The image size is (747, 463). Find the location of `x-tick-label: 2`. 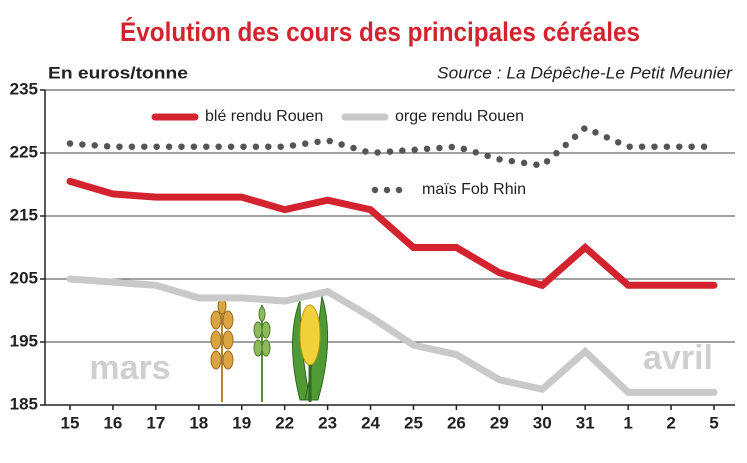

x-tick-label: 2 is located at coordinates (670, 422).